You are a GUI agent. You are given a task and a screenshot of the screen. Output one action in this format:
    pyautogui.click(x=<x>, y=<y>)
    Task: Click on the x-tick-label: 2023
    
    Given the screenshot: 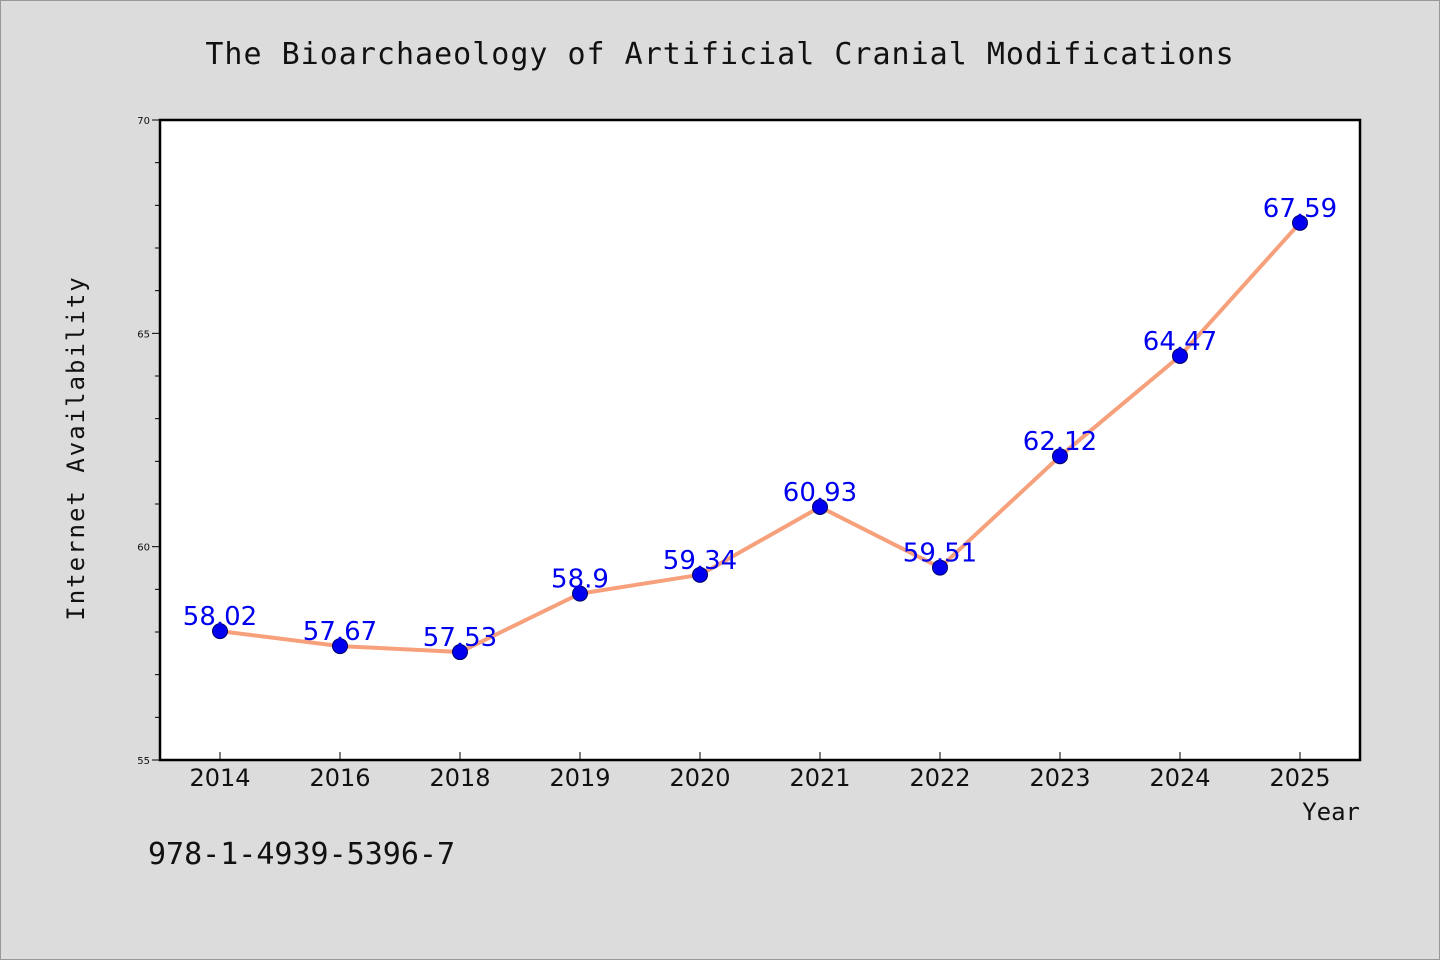 What is the action you would take?
    pyautogui.click(x=1059, y=778)
    